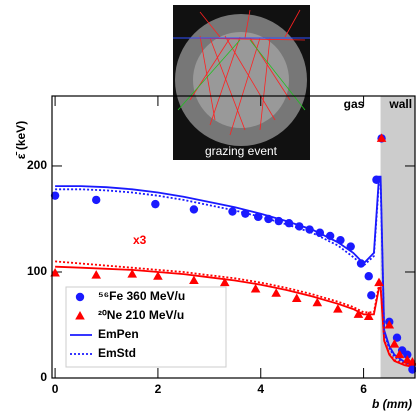  What do you see at coordinates (260, 389) in the screenshot?
I see `x-tick-label: 4` at bounding box center [260, 389].